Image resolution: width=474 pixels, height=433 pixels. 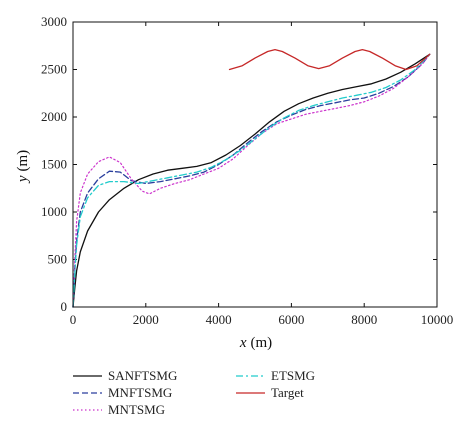 I want to click on y-axis-unit: (m), so click(x=23, y=161).